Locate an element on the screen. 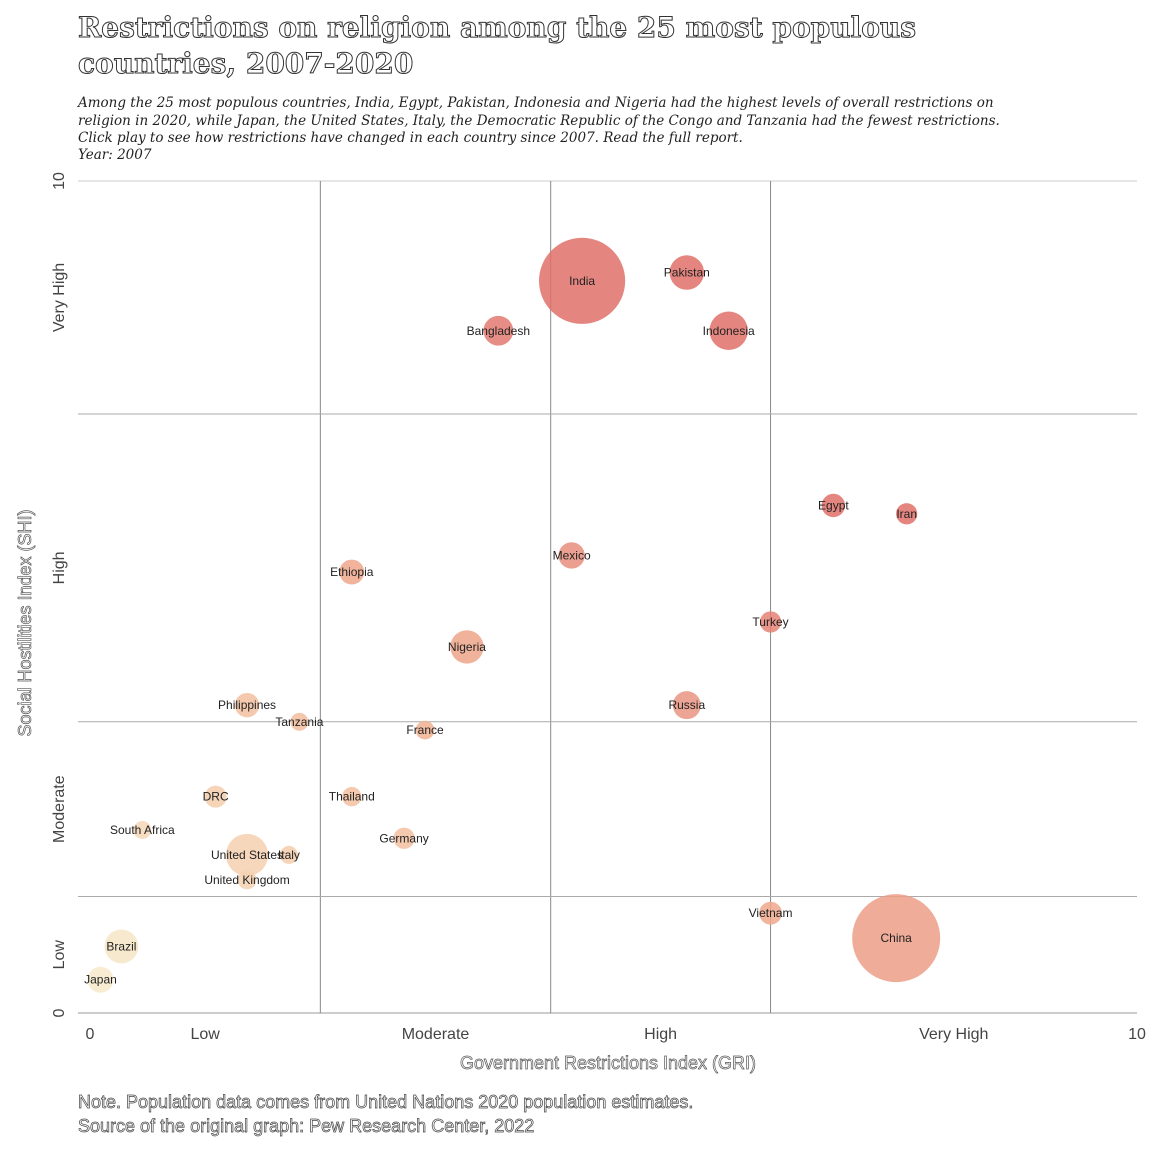  data-point-label: Ethiopia is located at coordinates (352, 572).